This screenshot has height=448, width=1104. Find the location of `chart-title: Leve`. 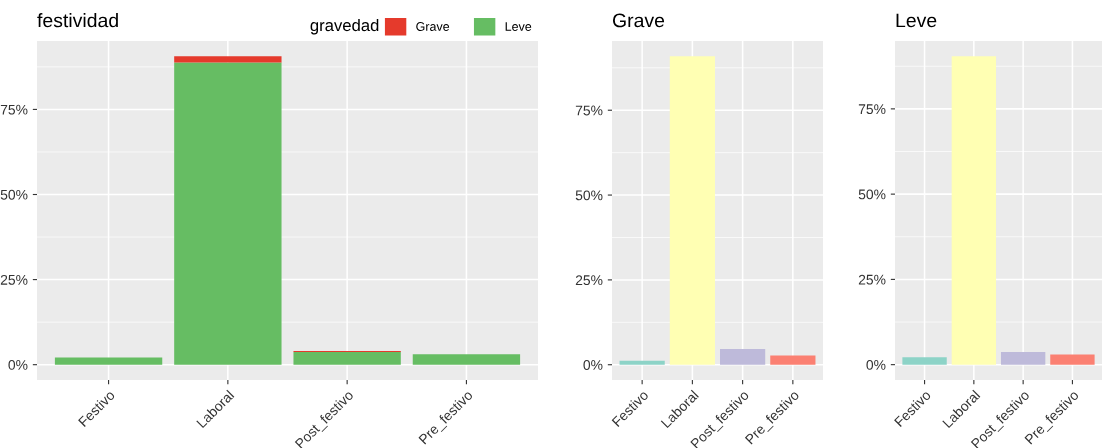

chart-title: Leve is located at coordinates (916, 20).